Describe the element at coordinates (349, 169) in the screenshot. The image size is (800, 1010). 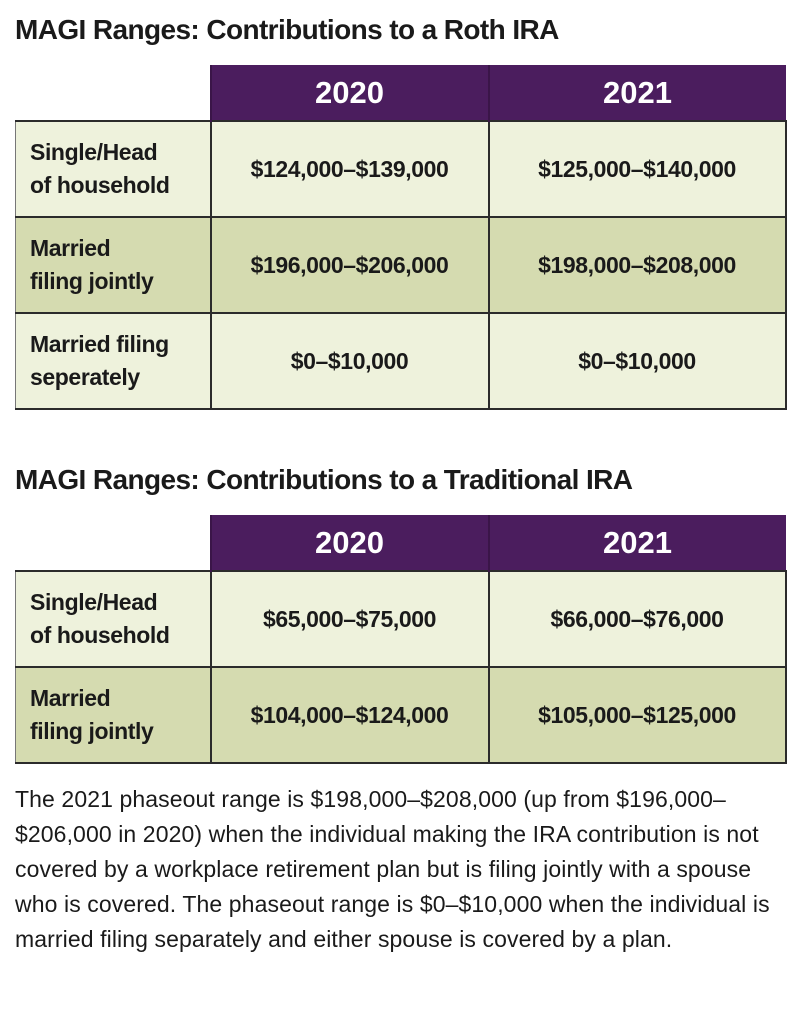
I see `range-cell: $124,000–$139,000` at that location.